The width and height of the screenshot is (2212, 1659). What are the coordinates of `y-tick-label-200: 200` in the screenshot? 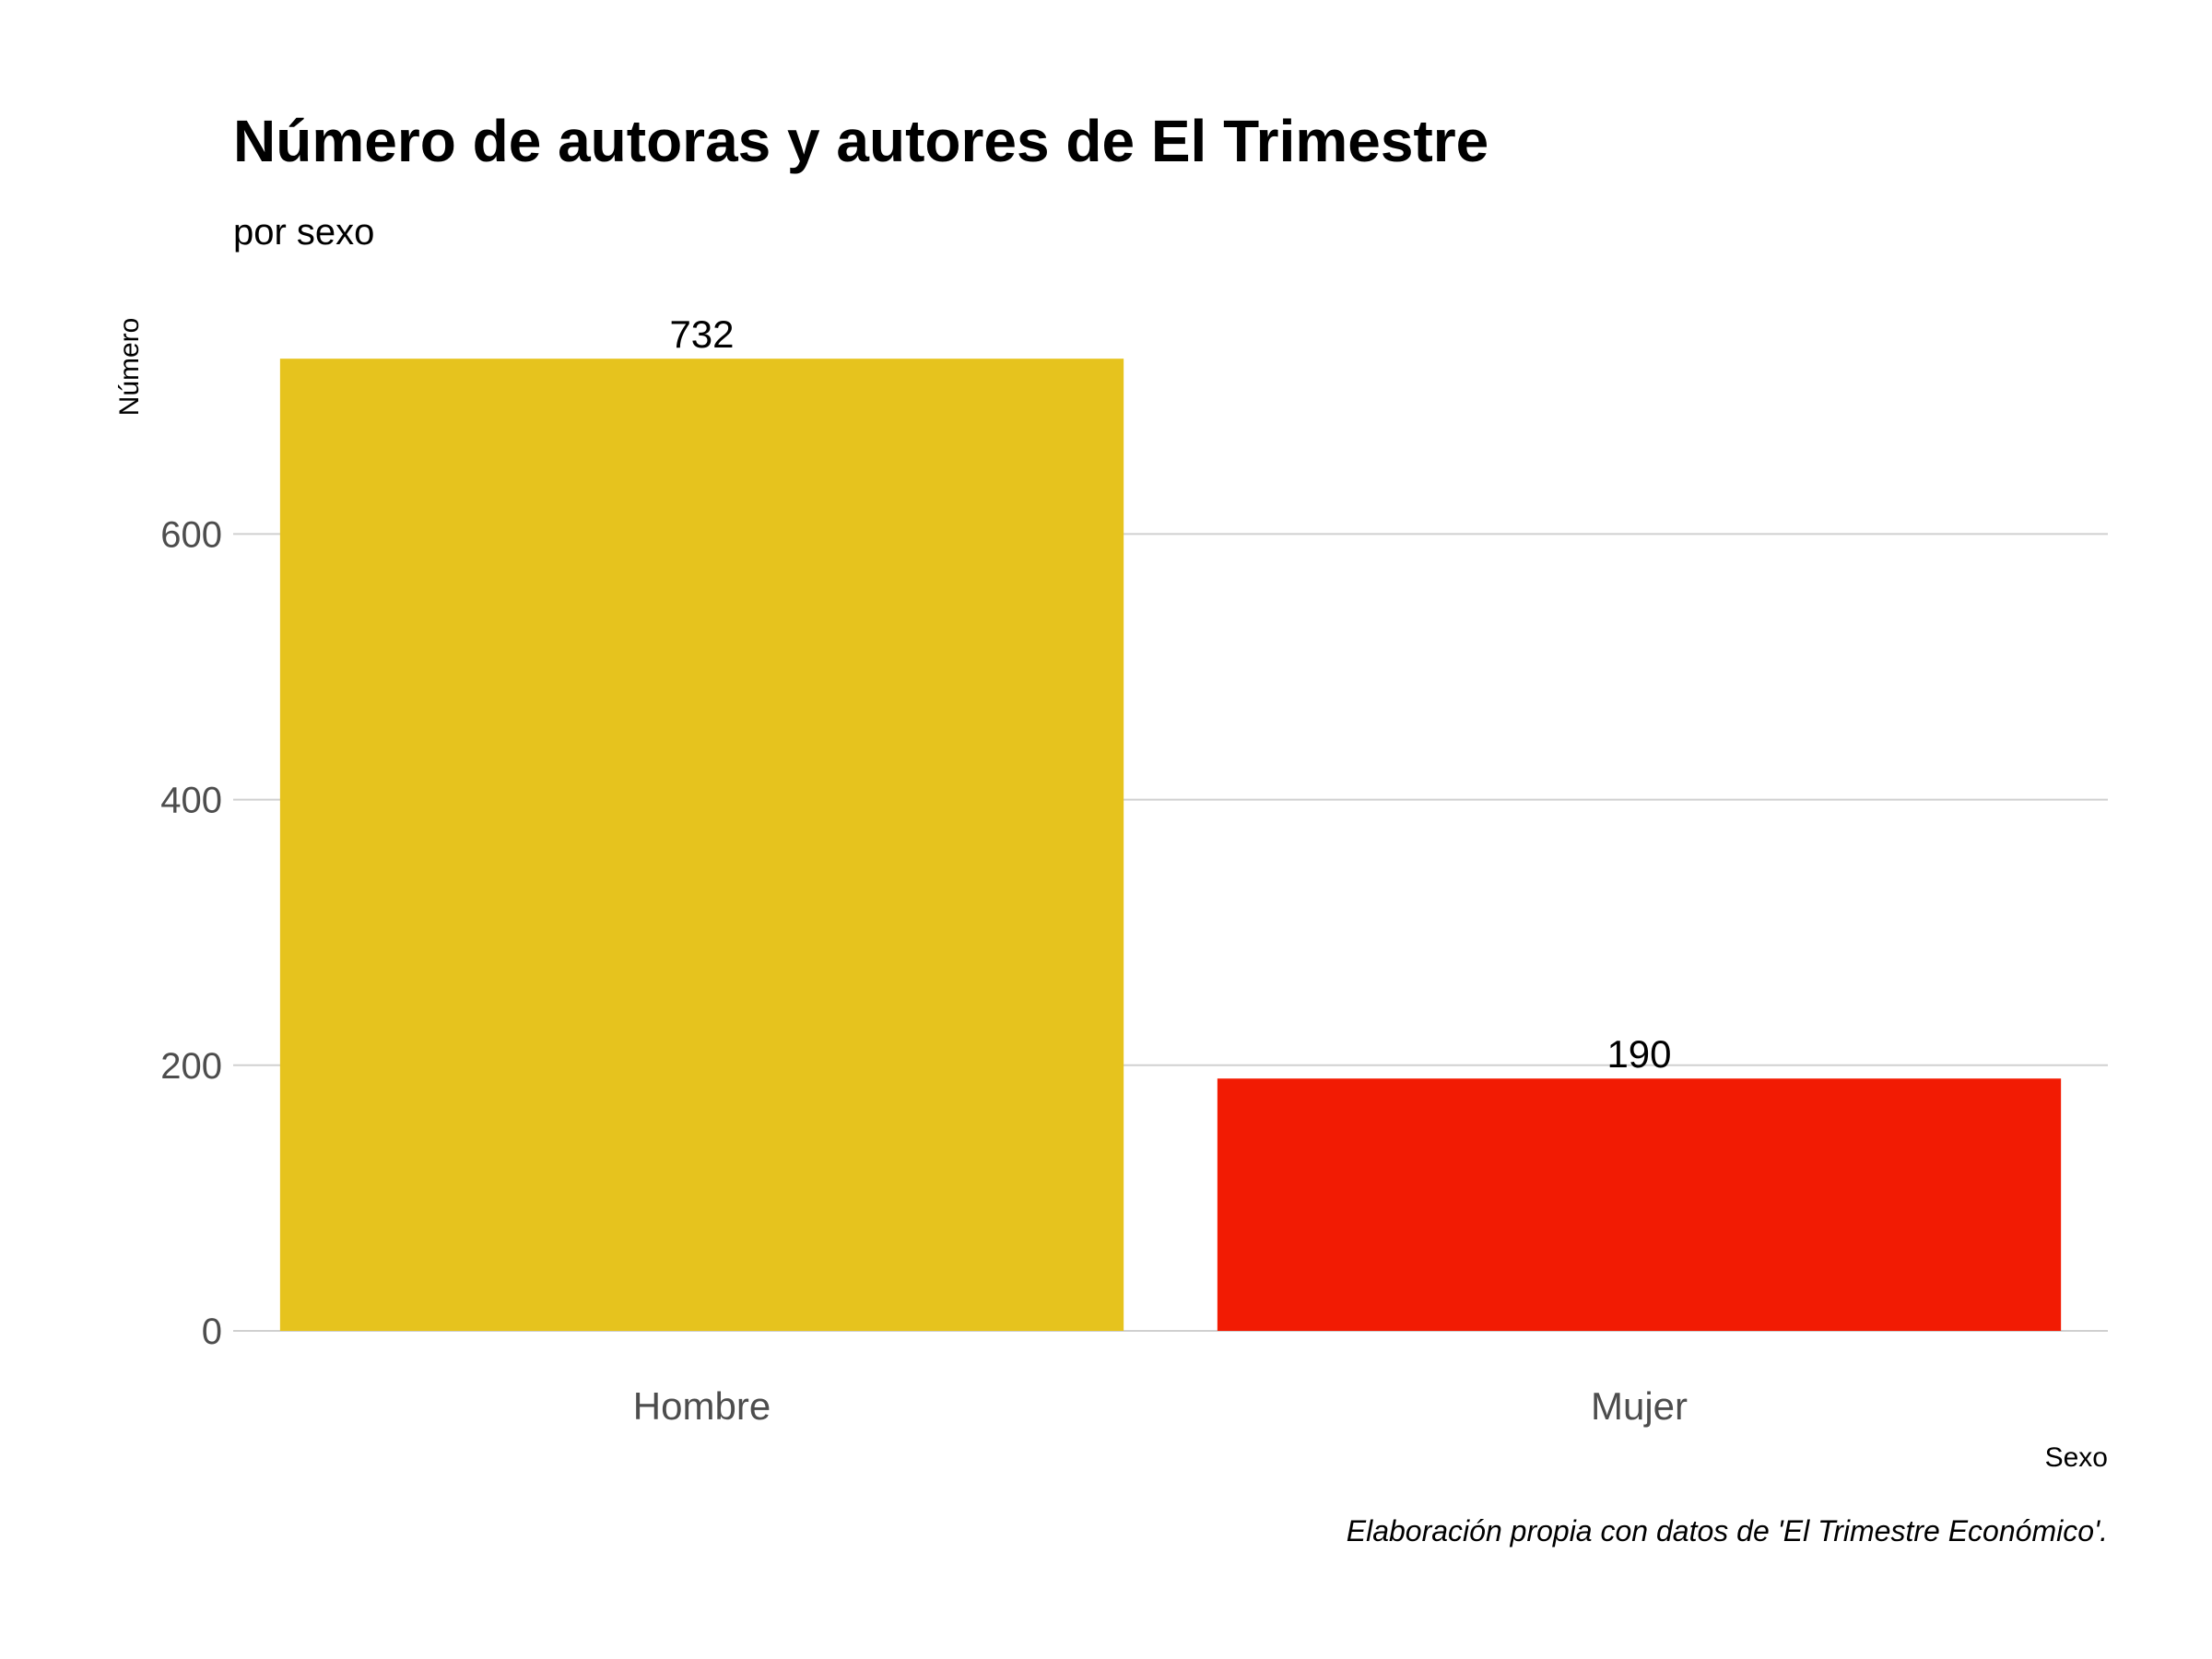 It's located at (191, 1066).